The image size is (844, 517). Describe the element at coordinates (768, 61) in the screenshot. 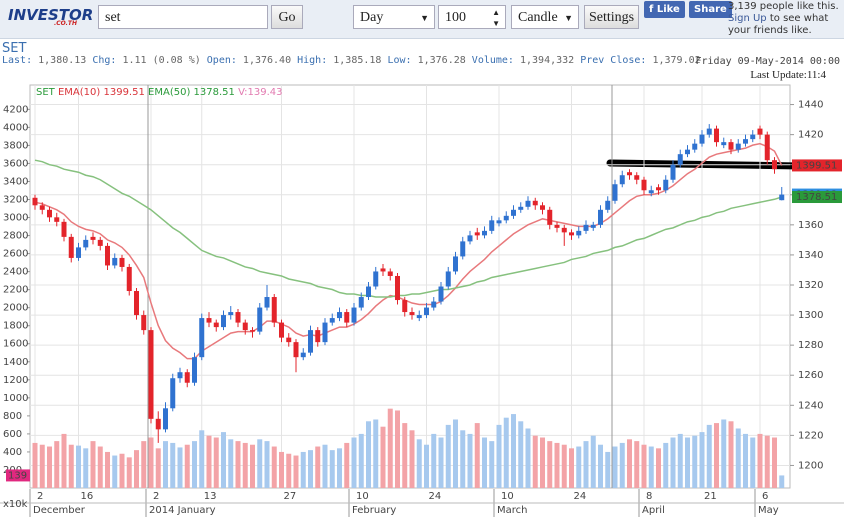

I see `quote-date: Friday 09-May-2014 00:00` at that location.